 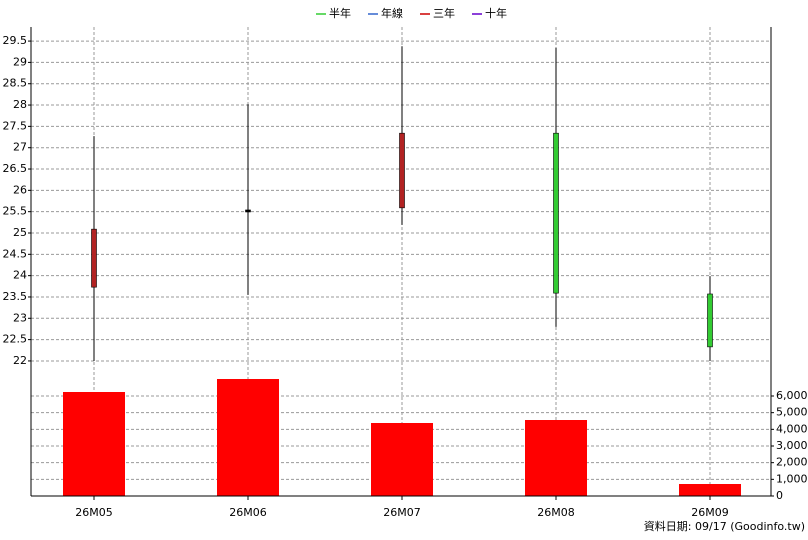 What do you see at coordinates (15, 168) in the screenshot?
I see `y-tick-label: 26.5` at bounding box center [15, 168].